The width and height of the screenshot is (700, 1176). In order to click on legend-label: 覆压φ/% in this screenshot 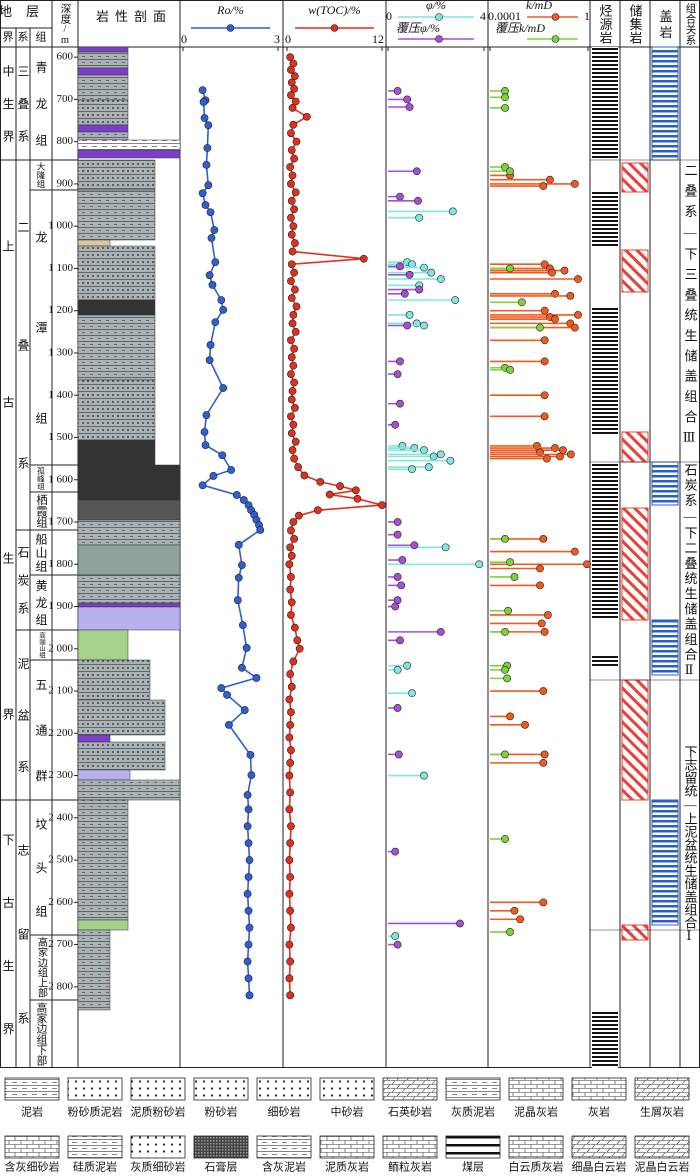, I will do `click(418, 28)`.